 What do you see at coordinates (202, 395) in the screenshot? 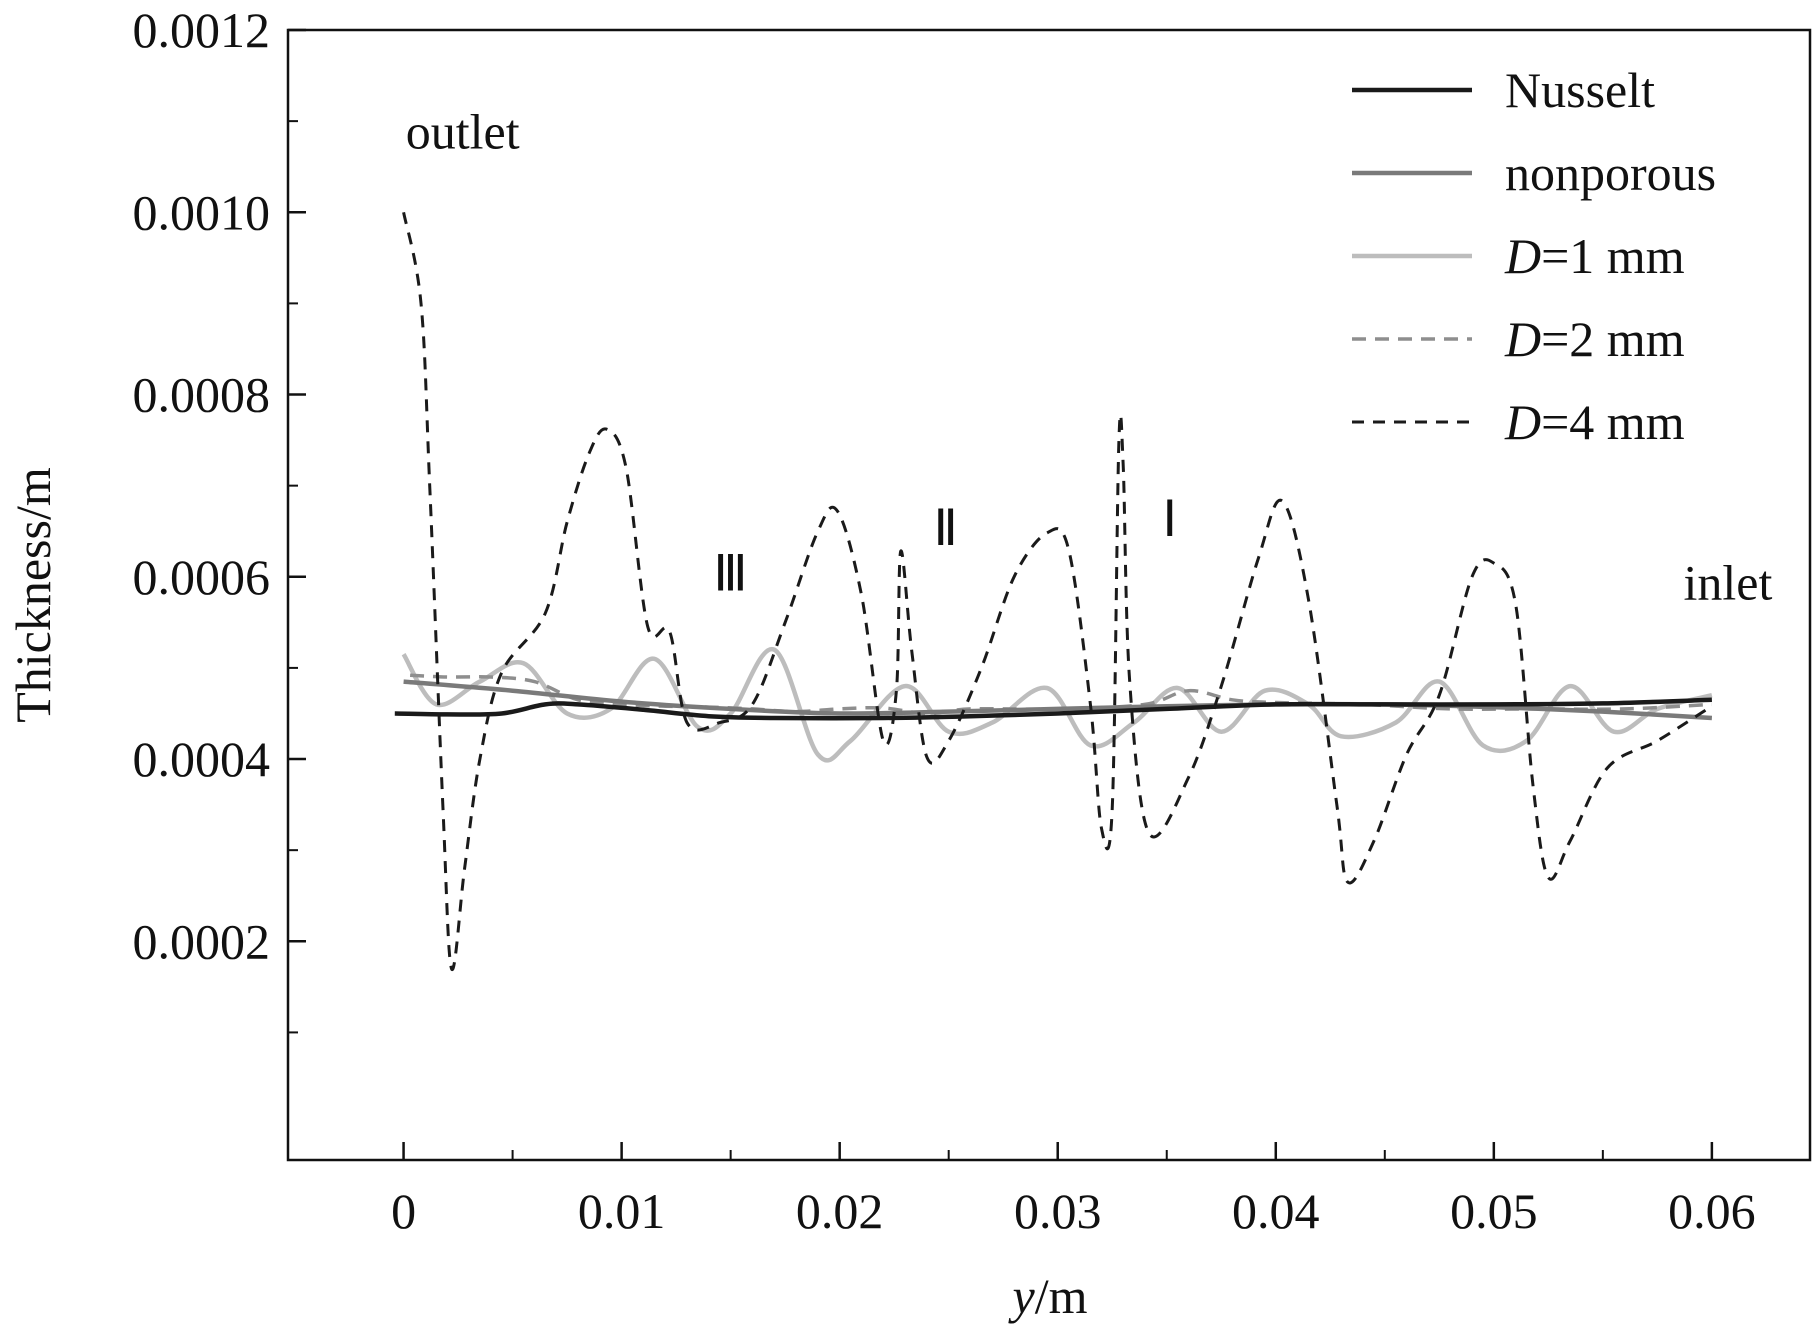
I see `y-tick-label: 0.0008` at bounding box center [202, 395].